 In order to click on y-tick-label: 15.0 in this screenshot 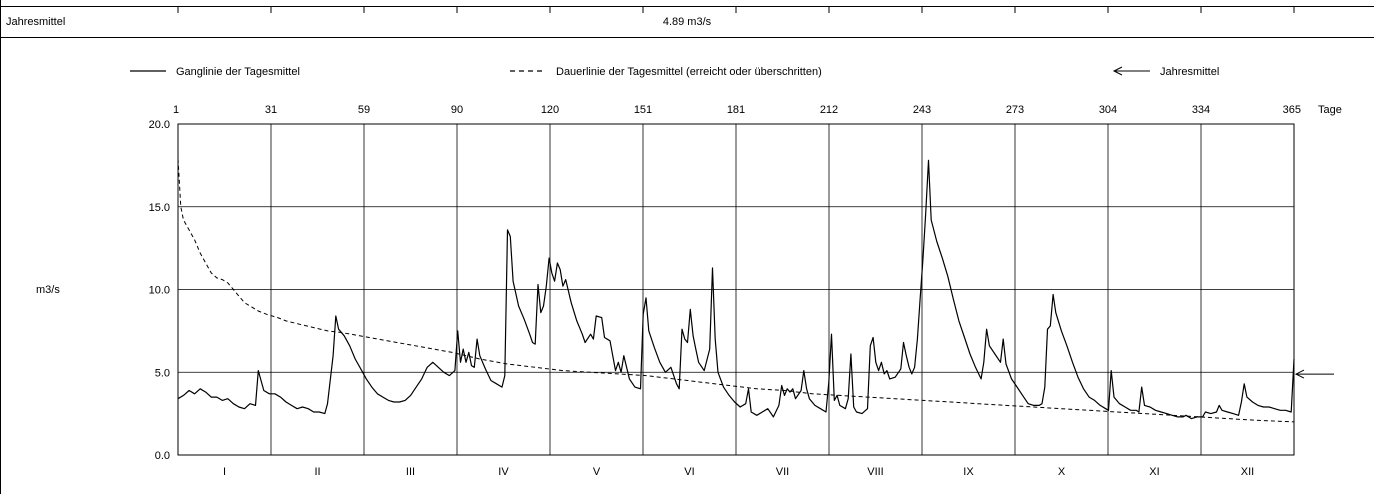, I will do `click(159, 208)`.